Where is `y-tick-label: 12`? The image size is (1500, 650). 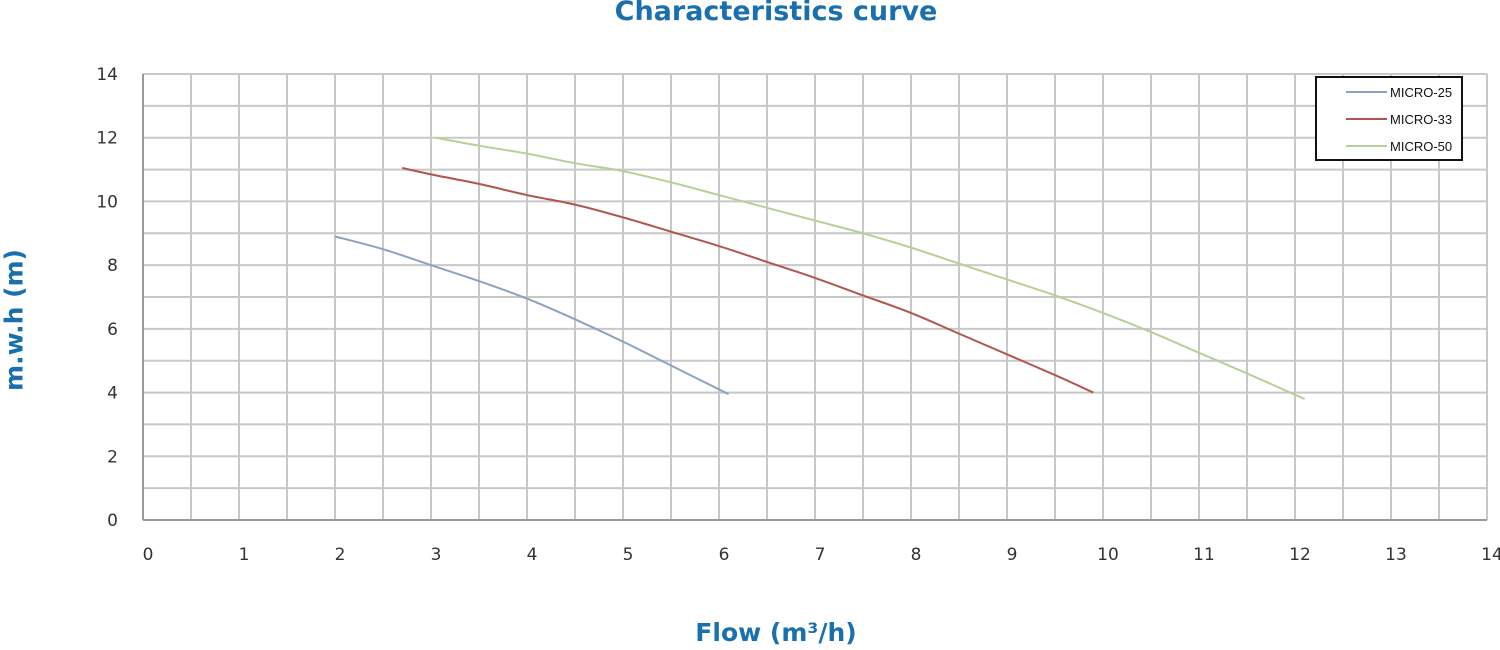 y-tick-label: 12 is located at coordinates (107, 139).